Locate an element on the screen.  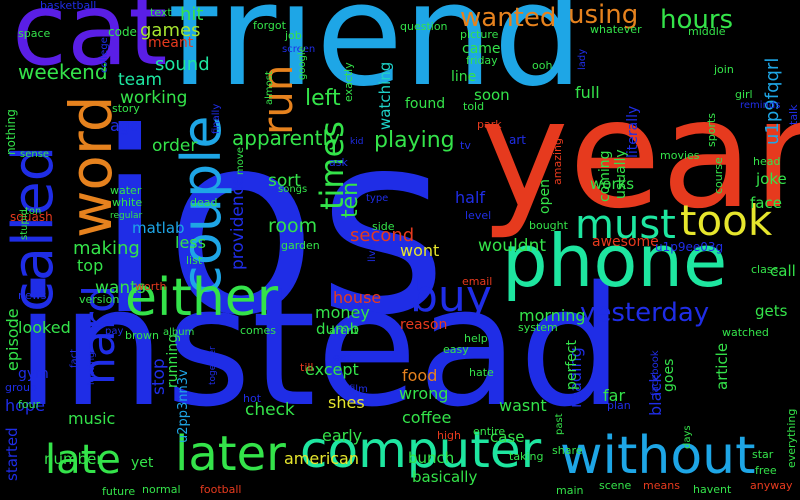
word-yet: yet is located at coordinates (142, 463).